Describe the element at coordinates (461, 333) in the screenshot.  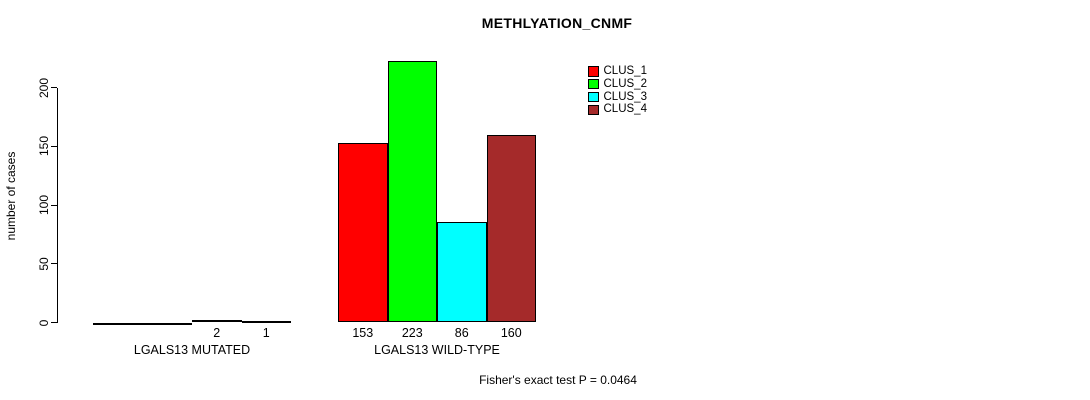
I see `bar-value-label: 86` at that location.